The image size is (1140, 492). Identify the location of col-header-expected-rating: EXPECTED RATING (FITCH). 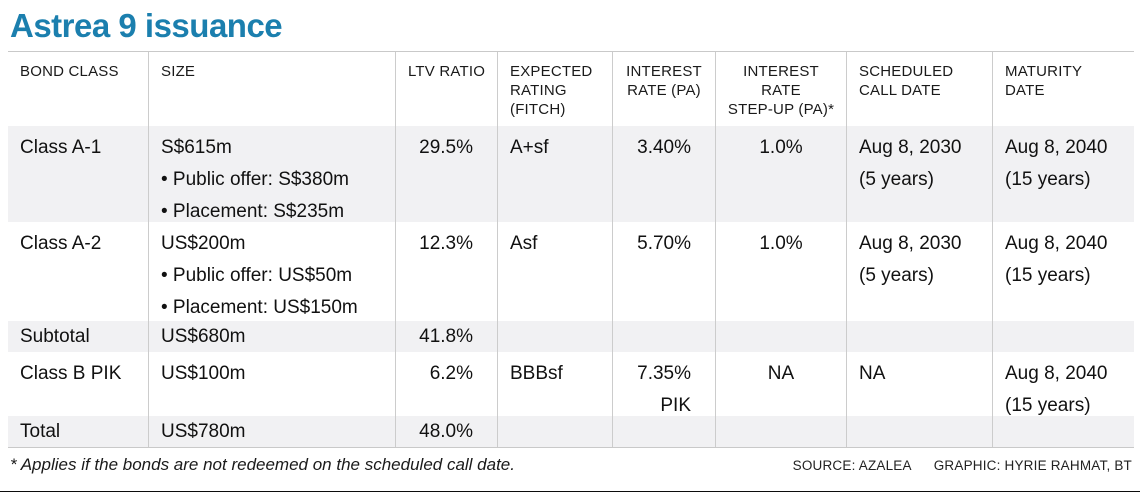
(554, 89).